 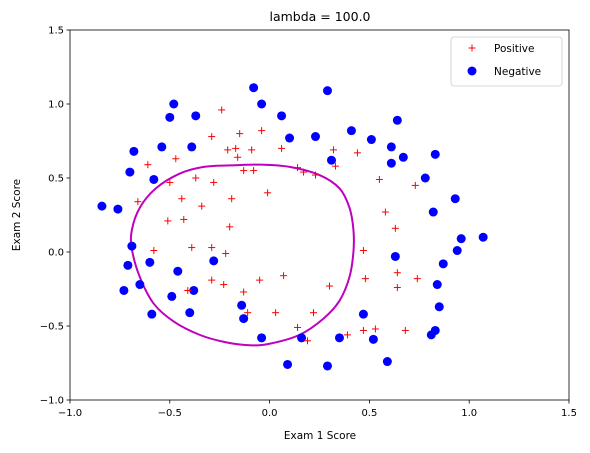 What do you see at coordinates (170, 413) in the screenshot?
I see `x-tick-label: −0.5` at bounding box center [170, 413].